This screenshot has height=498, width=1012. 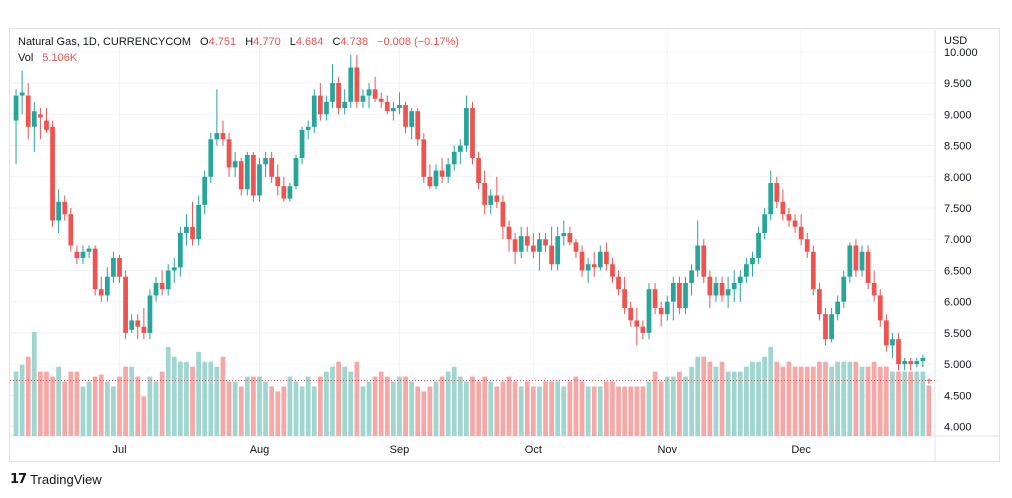 What do you see at coordinates (958, 303) in the screenshot?
I see `y-tick-label: 6.000` at bounding box center [958, 303].